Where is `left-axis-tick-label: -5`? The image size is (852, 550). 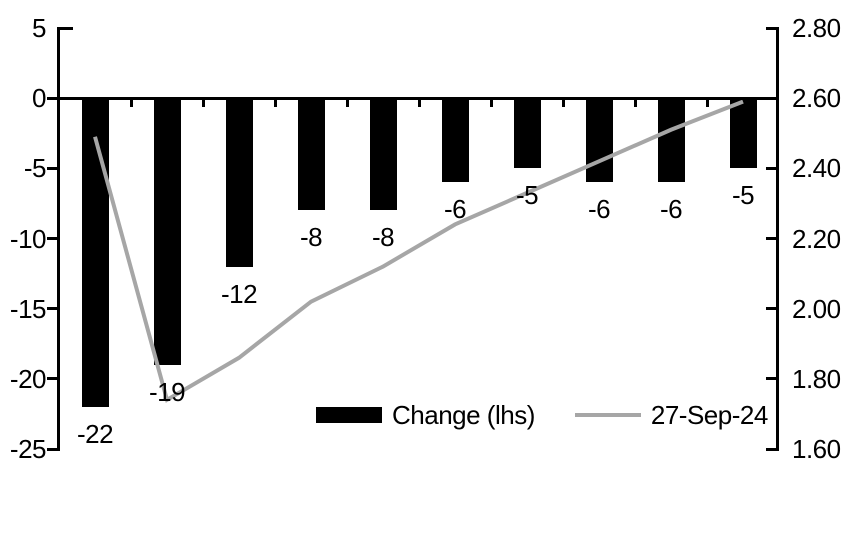
left-axis-tick-label: -5 is located at coordinates (35, 168).